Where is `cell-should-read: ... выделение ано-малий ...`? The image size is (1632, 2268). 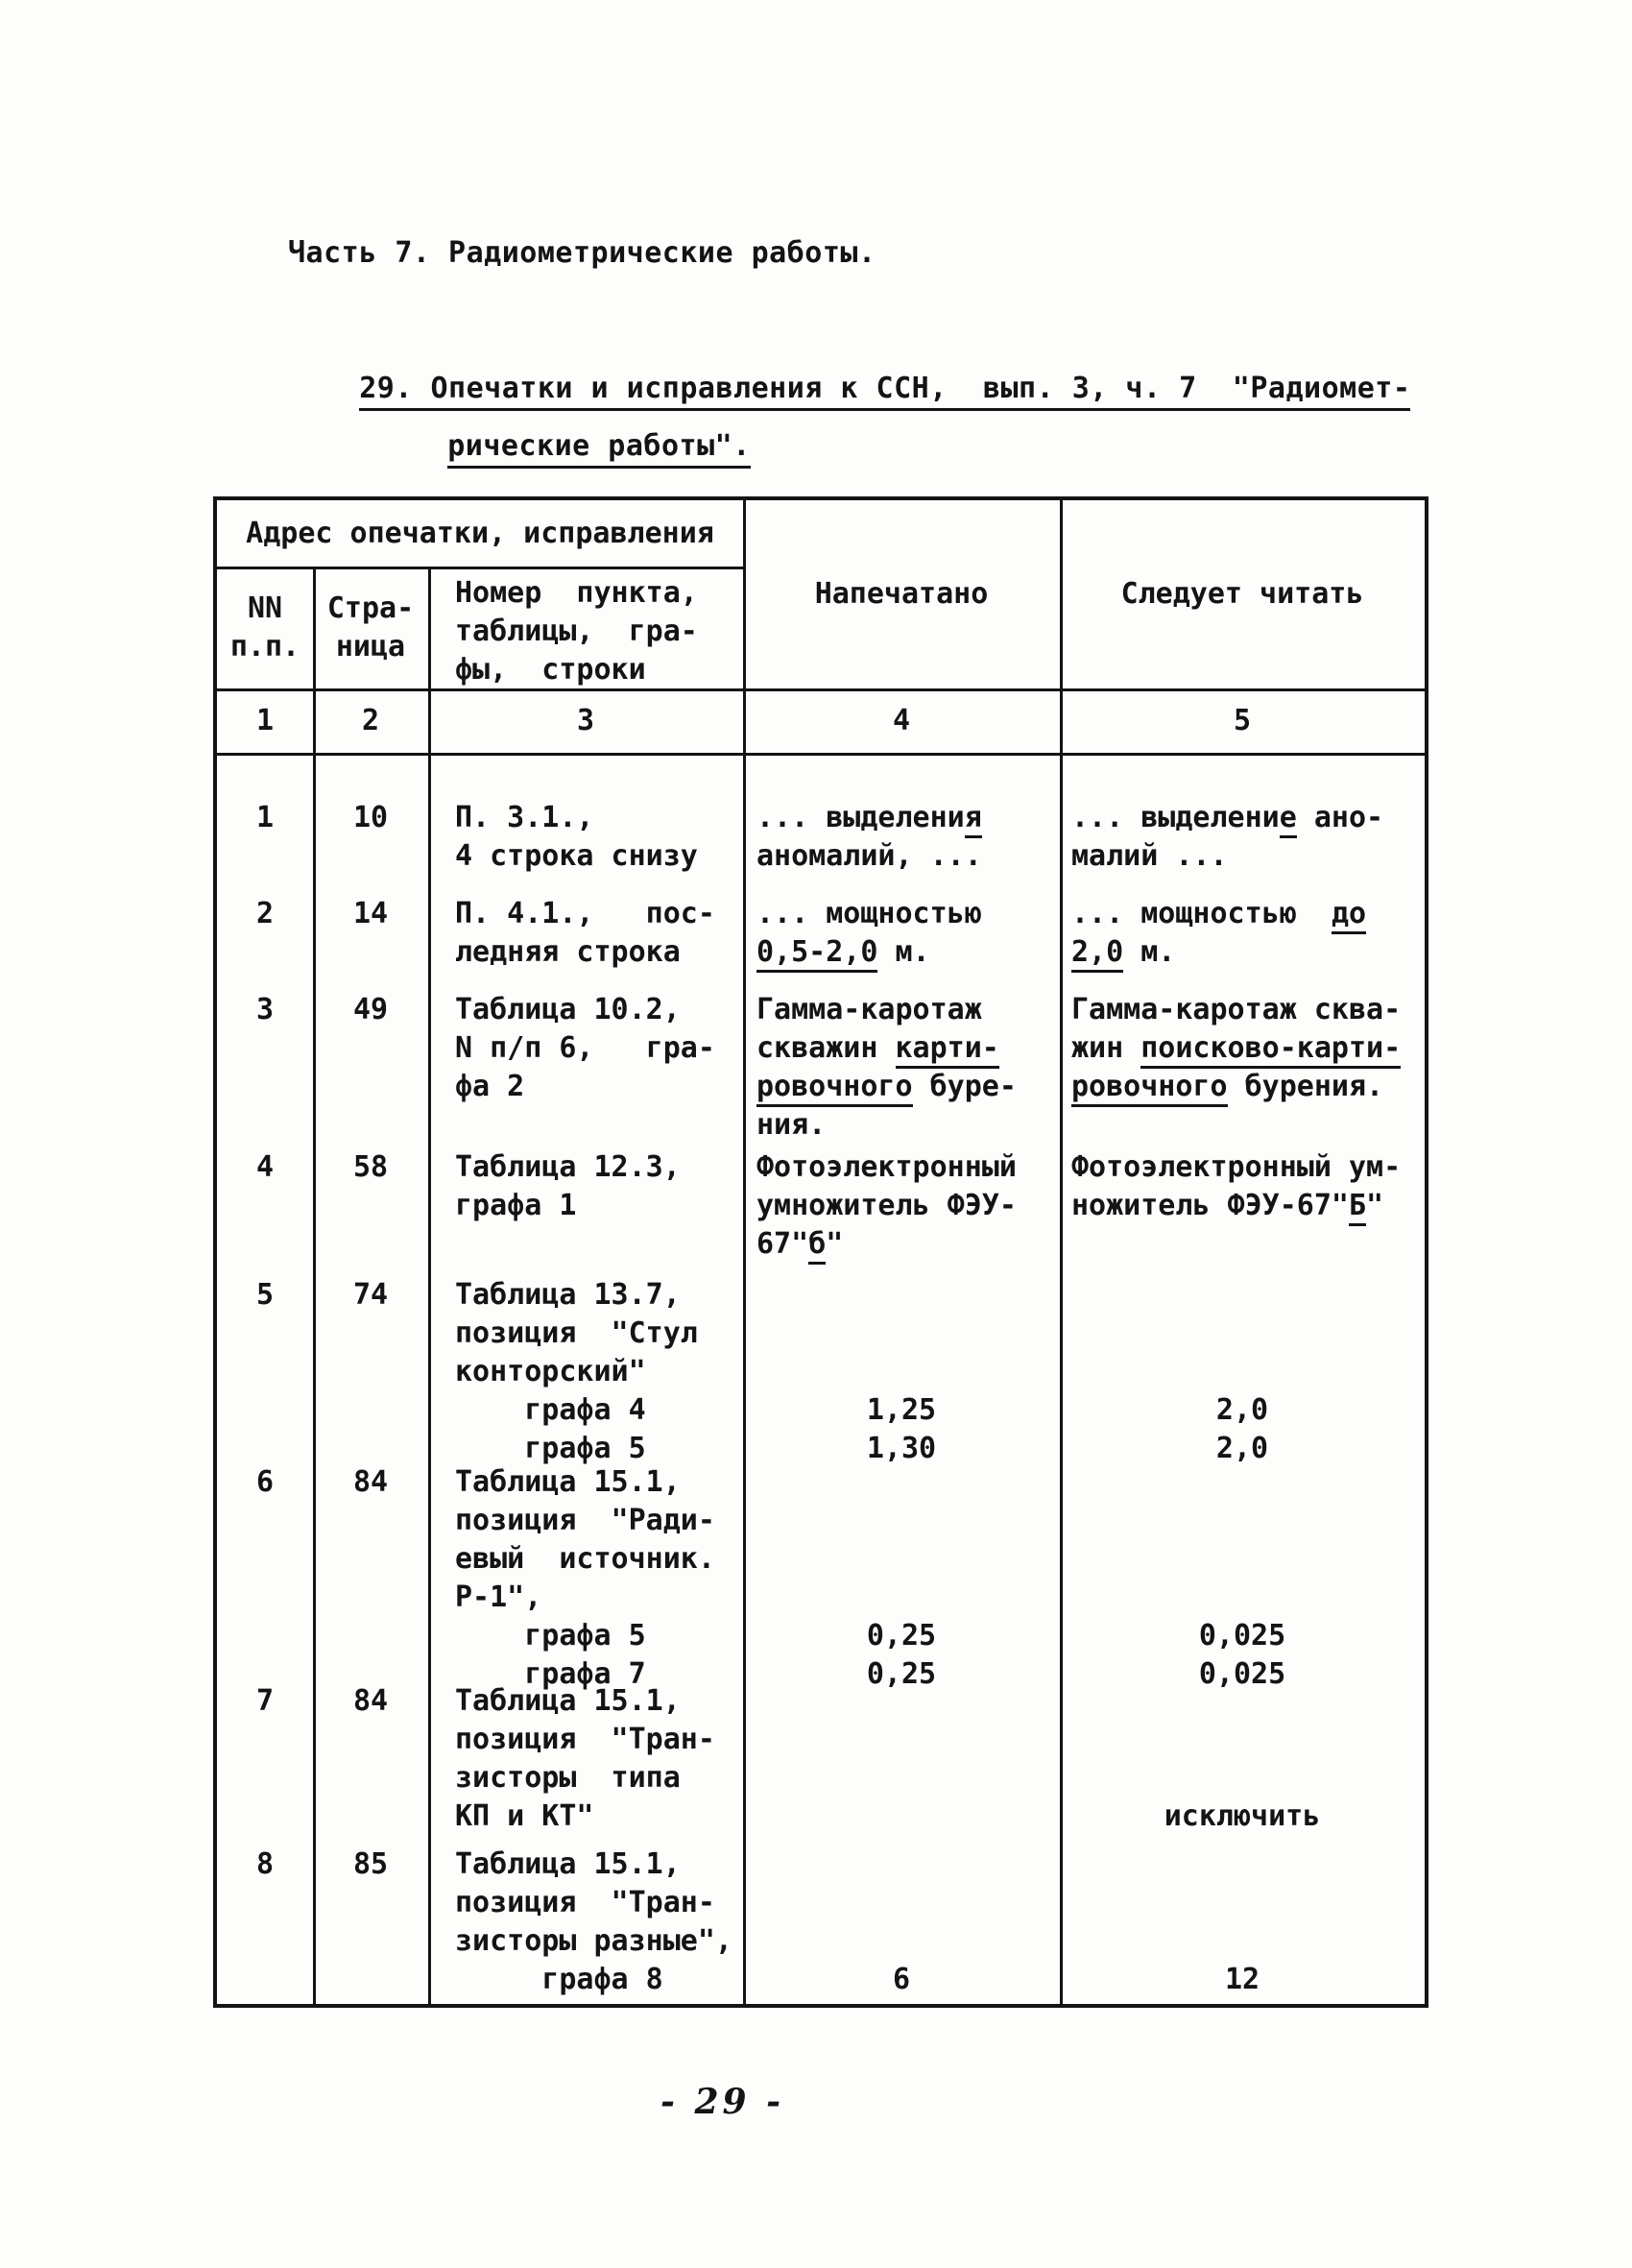 cell-should-read: ... выделение ано-малий ... is located at coordinates (1227, 837).